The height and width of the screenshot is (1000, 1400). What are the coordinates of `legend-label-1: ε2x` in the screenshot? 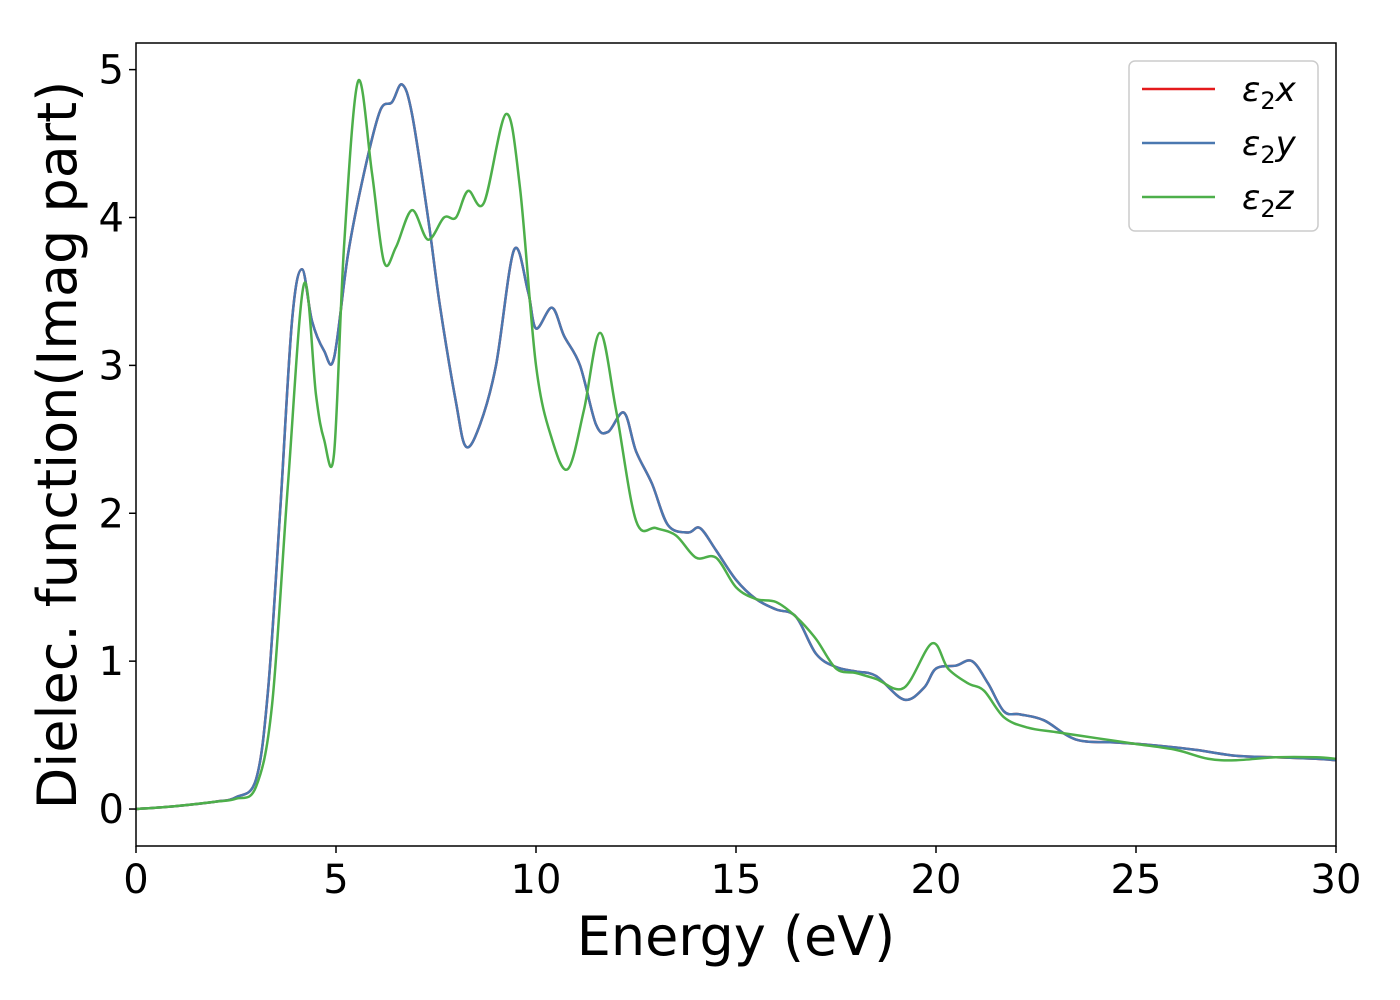 It's located at (1269, 92).